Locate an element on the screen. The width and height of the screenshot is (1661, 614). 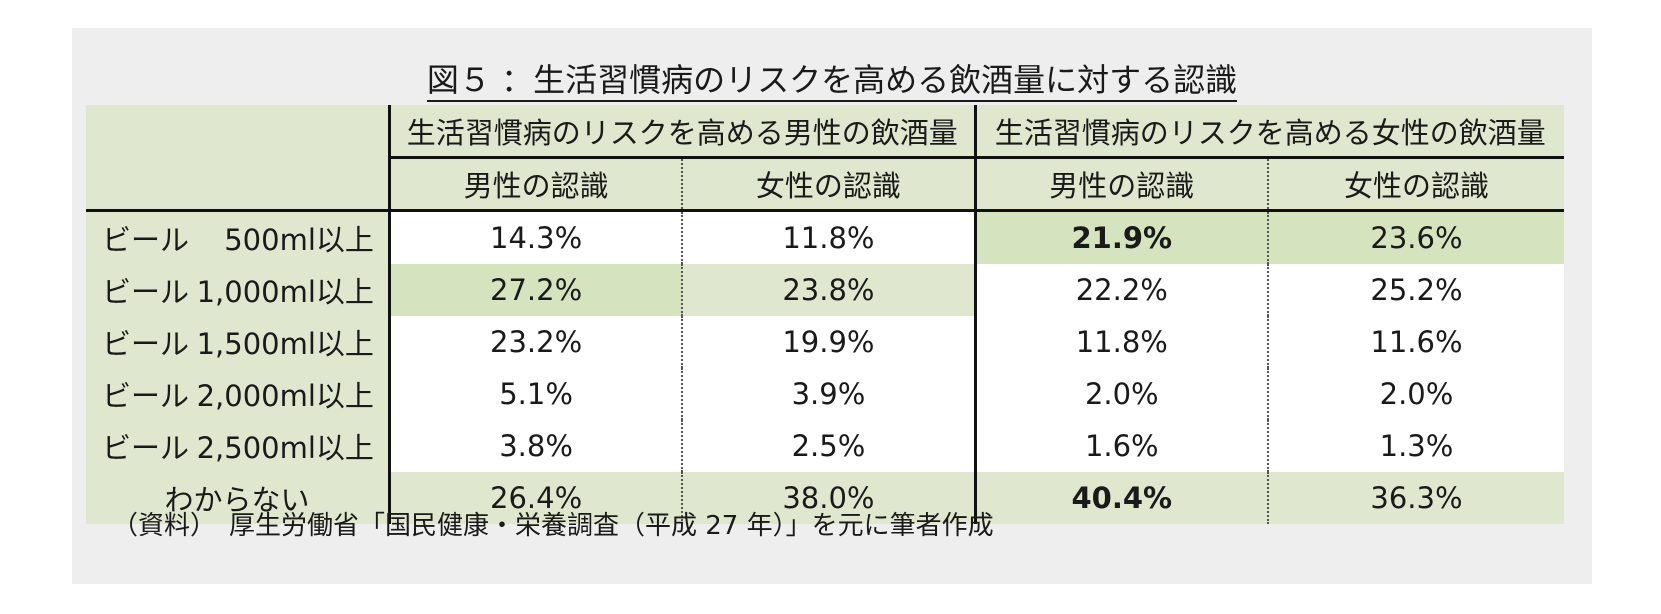
row-label: わからない is located at coordinates (238, 498).